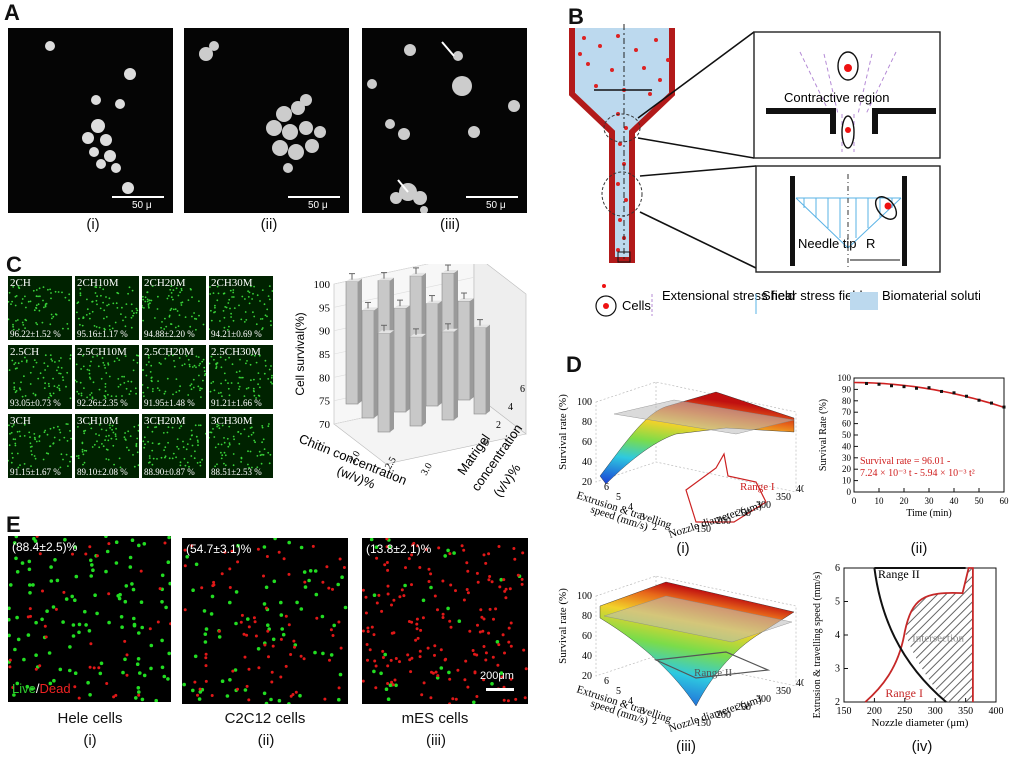  What do you see at coordinates (55, 688) in the screenshot?
I see `dead-label: Dead` at bounding box center [55, 688].